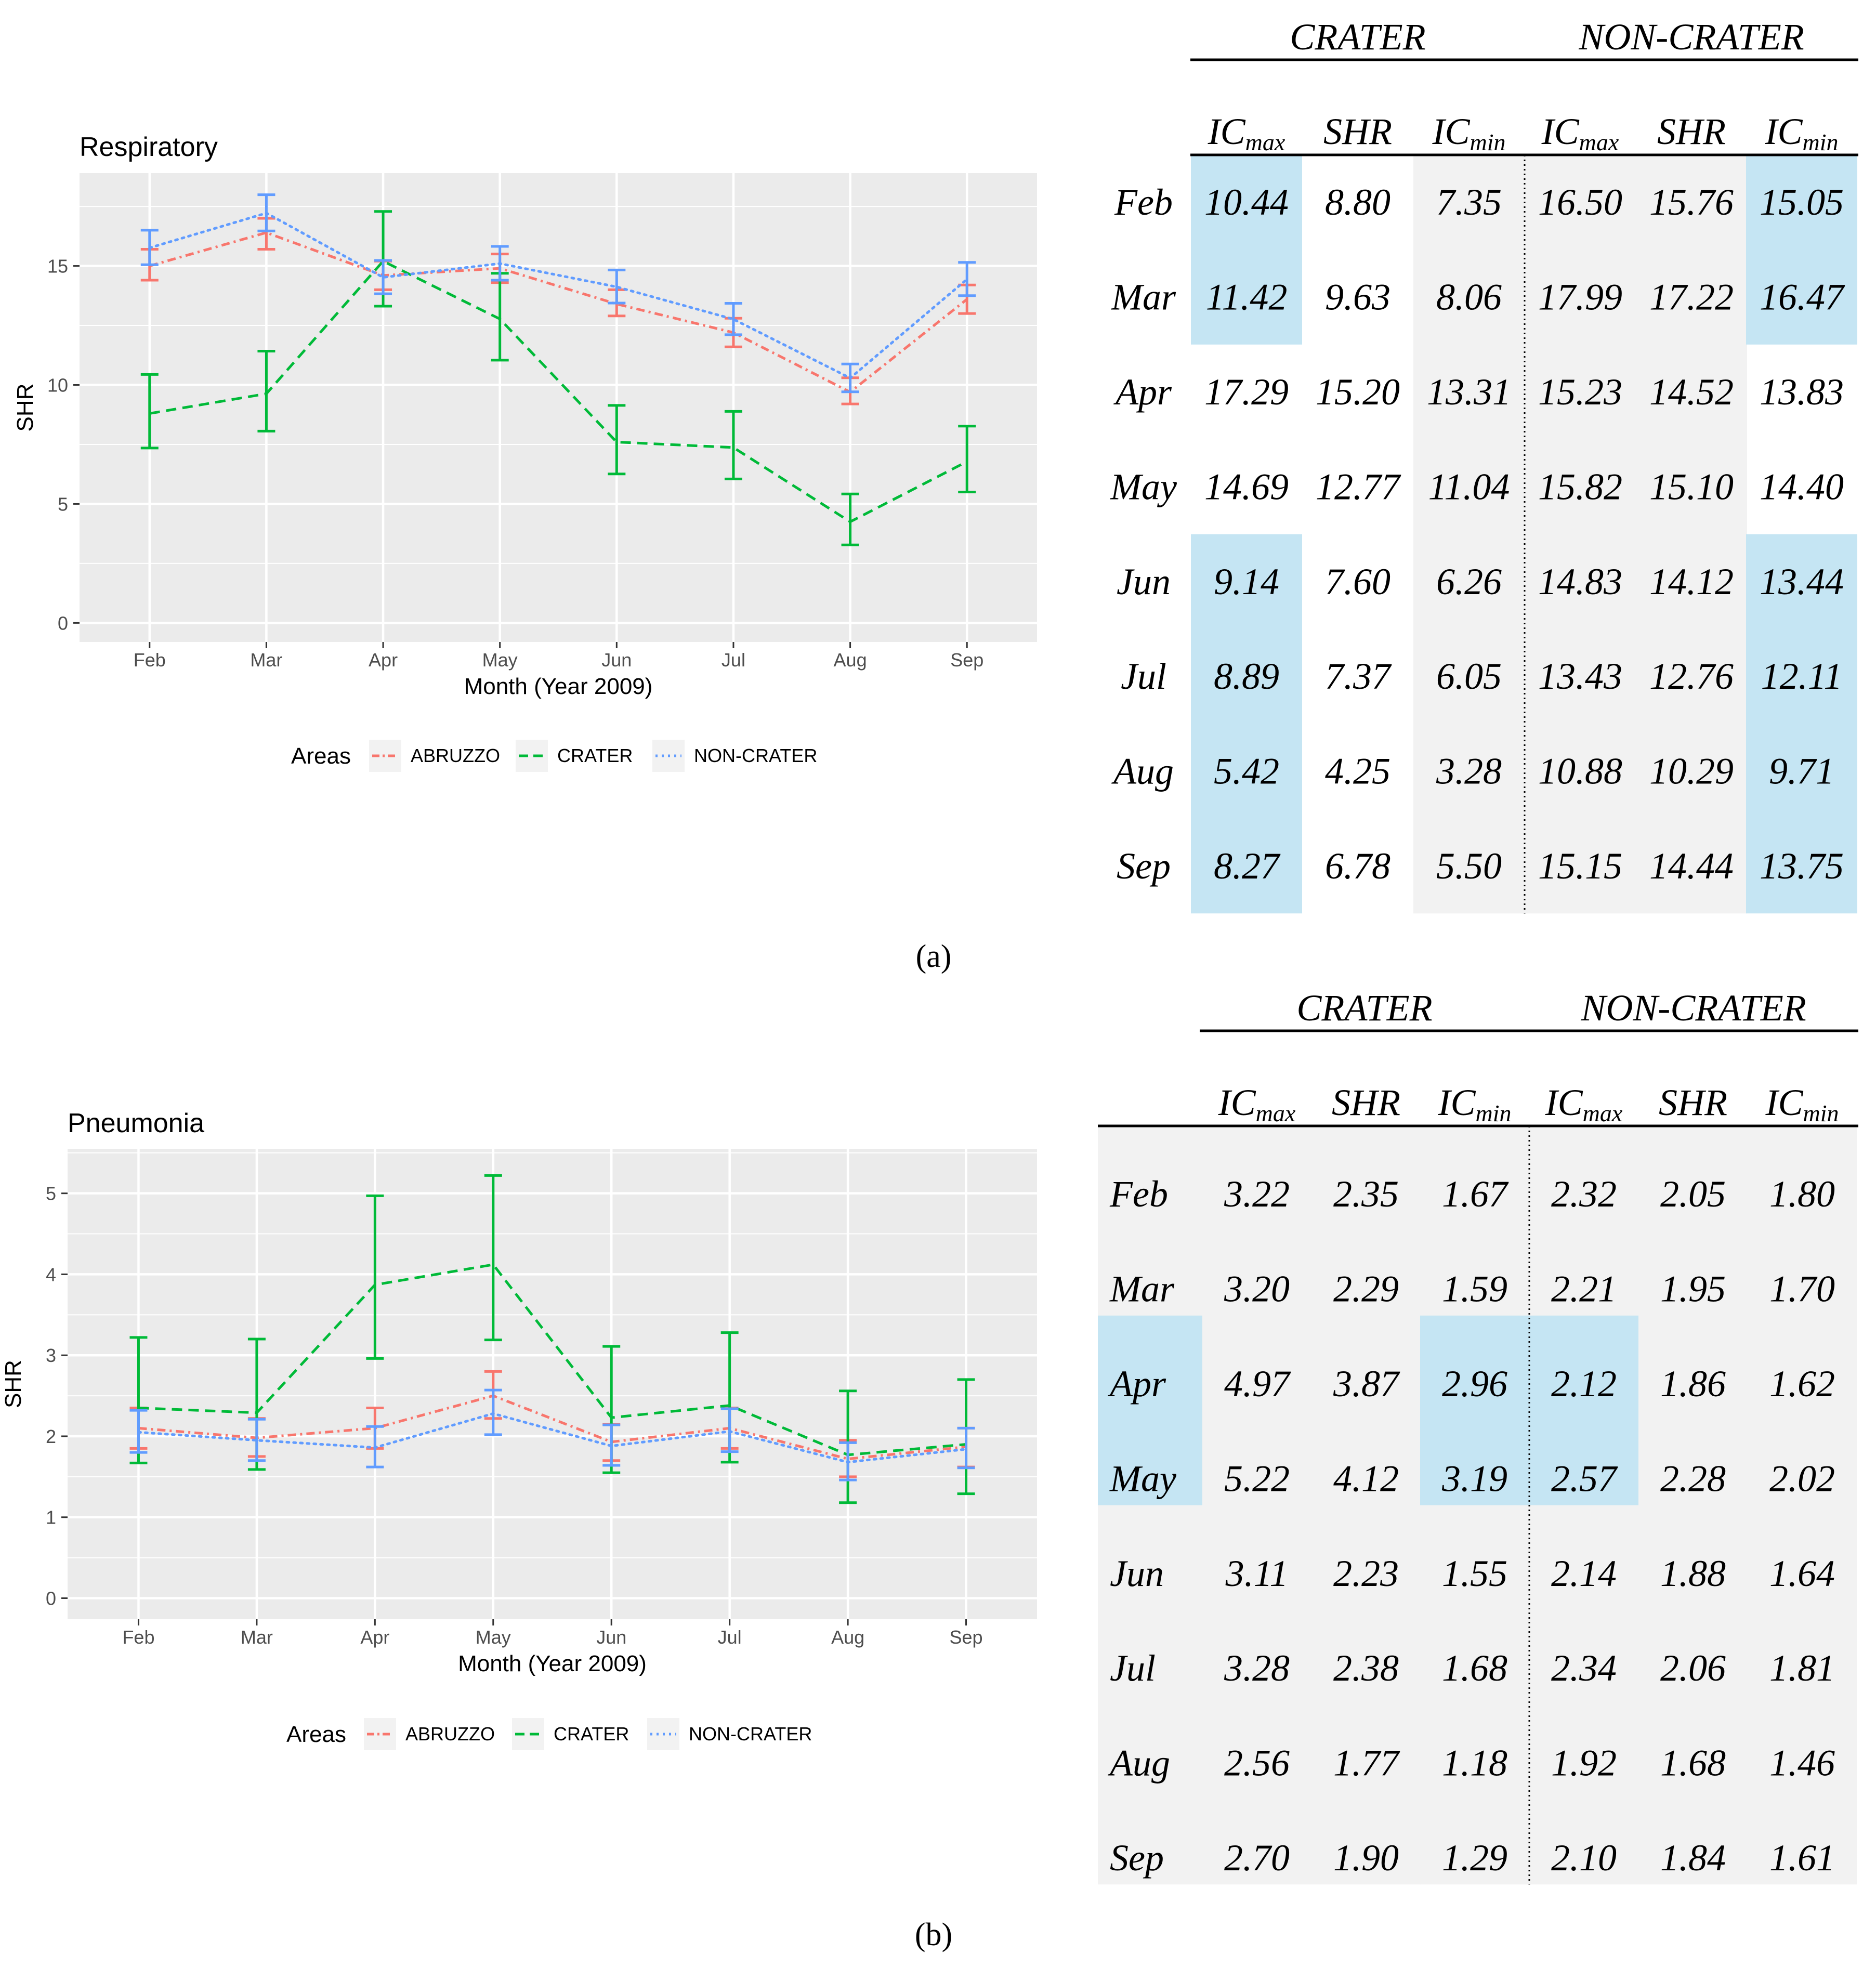  What do you see at coordinates (1366, 1668) in the screenshot?
I see `table-cell: 2.38` at bounding box center [1366, 1668].